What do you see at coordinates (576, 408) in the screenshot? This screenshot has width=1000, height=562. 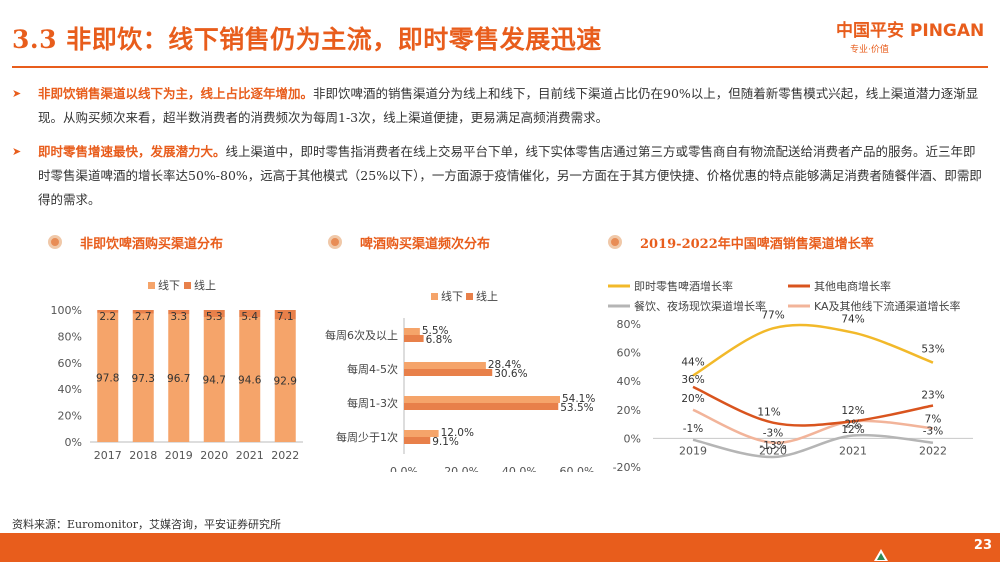 I see `bar-online-value: 53.5%` at bounding box center [576, 408].